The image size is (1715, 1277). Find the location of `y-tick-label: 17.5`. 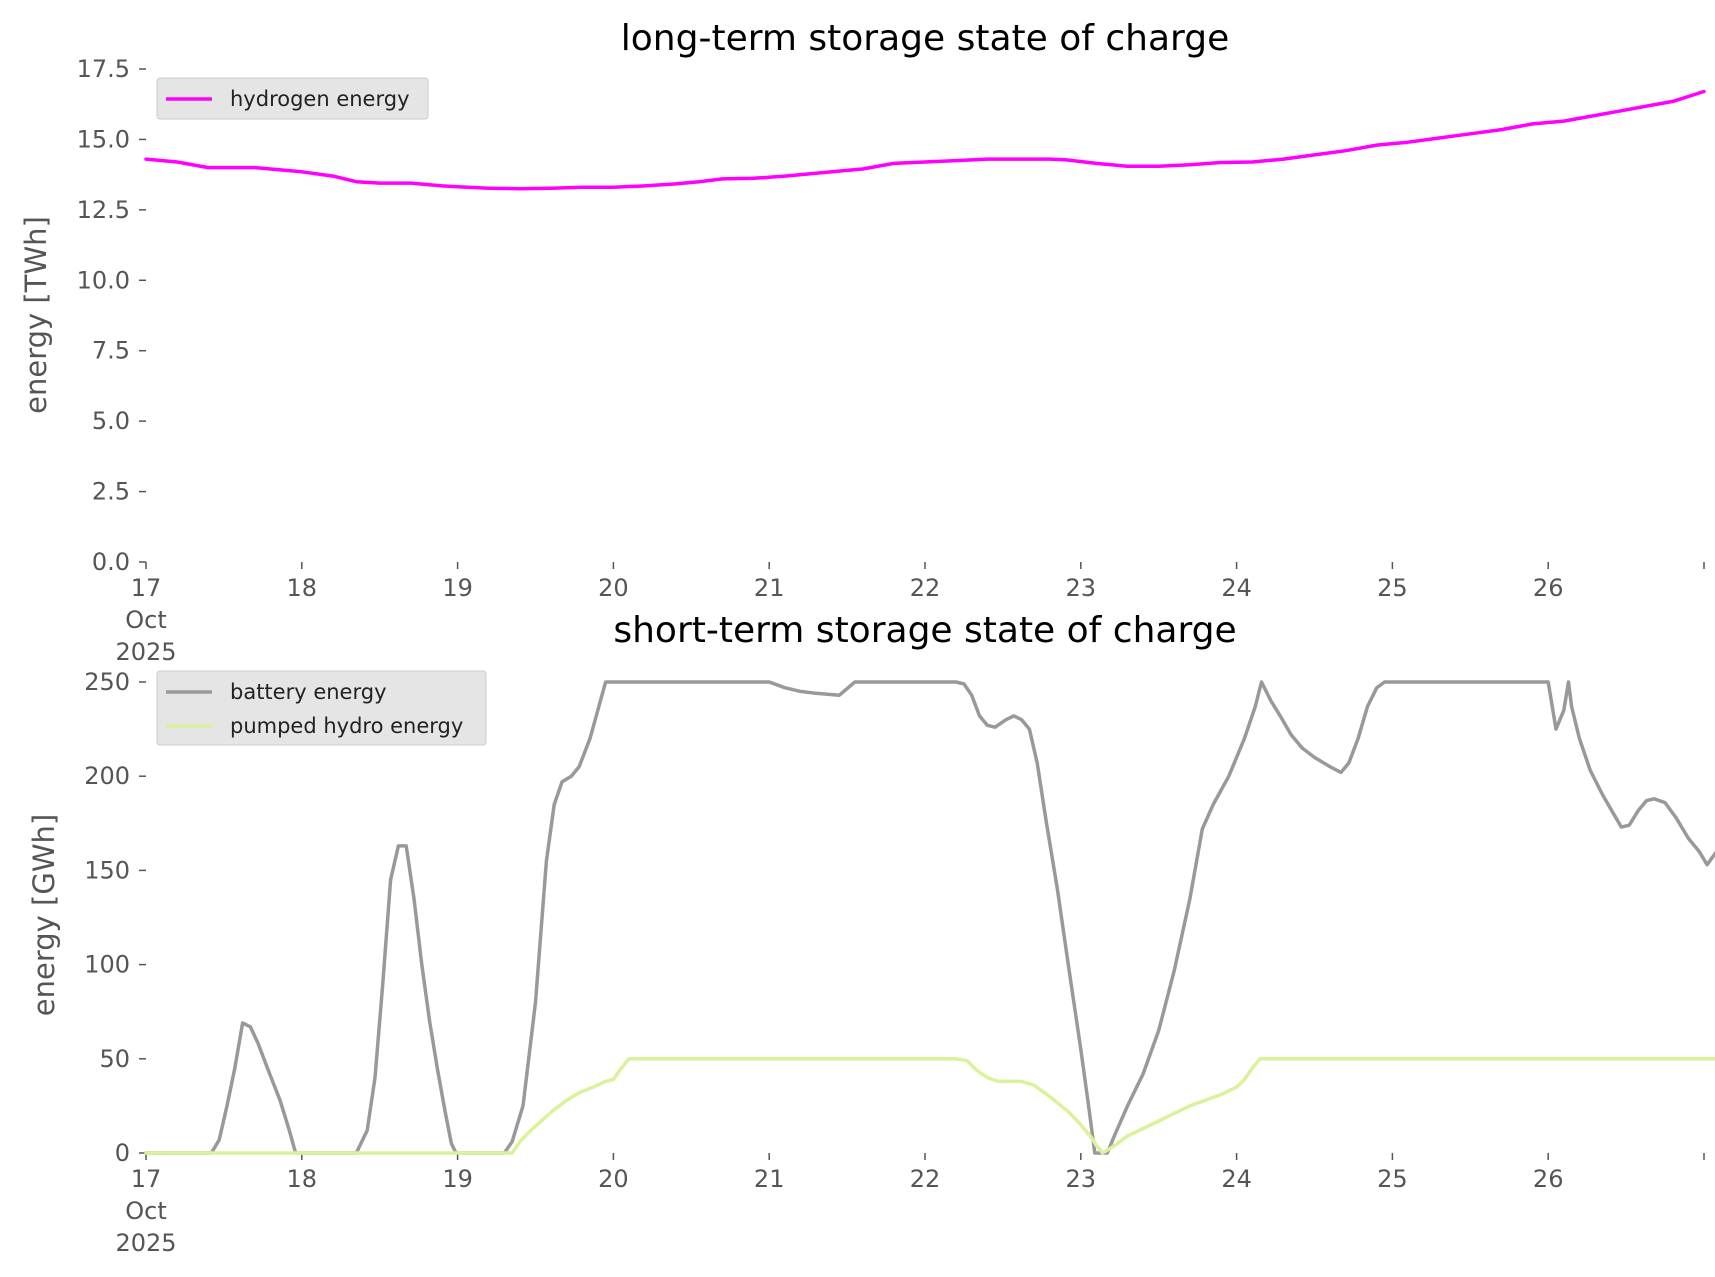

y-tick-label: 17.5 is located at coordinates (103, 69).